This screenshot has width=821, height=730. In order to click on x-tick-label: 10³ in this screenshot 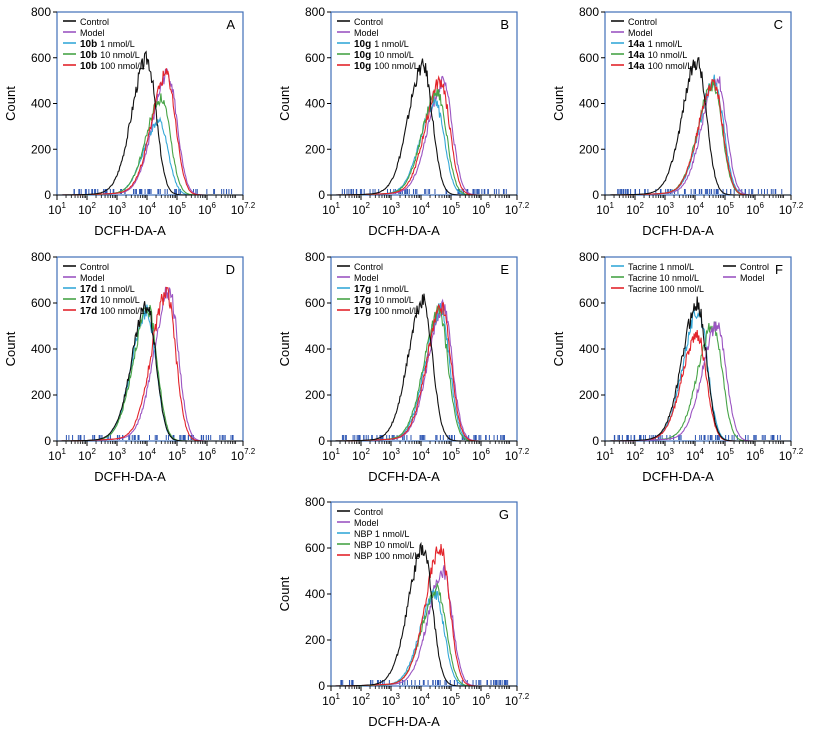, I will do `click(391, 700)`.